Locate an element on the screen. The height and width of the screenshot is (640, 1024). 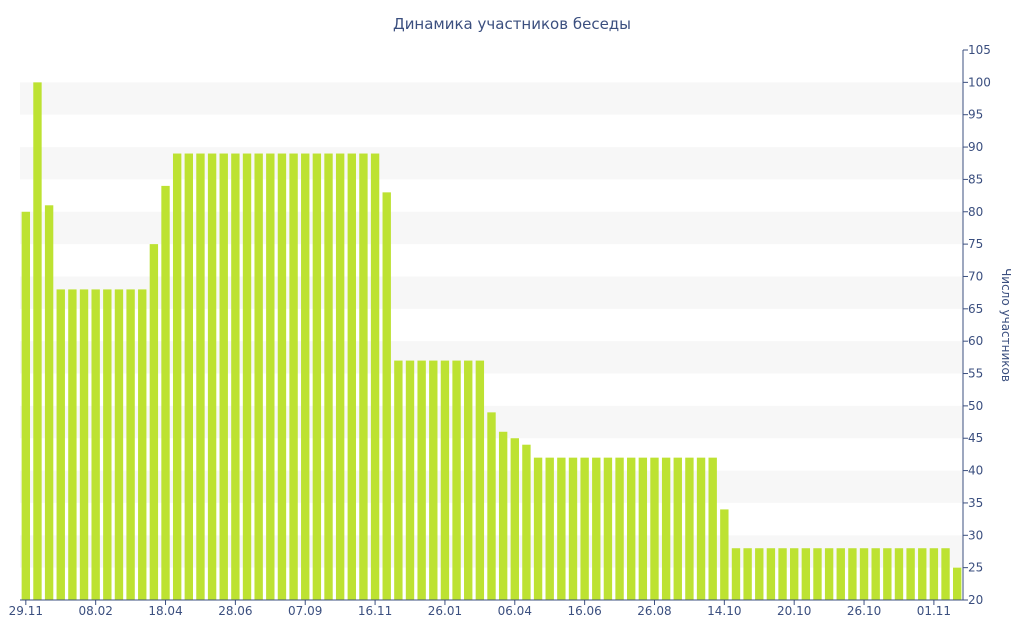
y-tick-label: 50 is located at coordinates (975, 406).